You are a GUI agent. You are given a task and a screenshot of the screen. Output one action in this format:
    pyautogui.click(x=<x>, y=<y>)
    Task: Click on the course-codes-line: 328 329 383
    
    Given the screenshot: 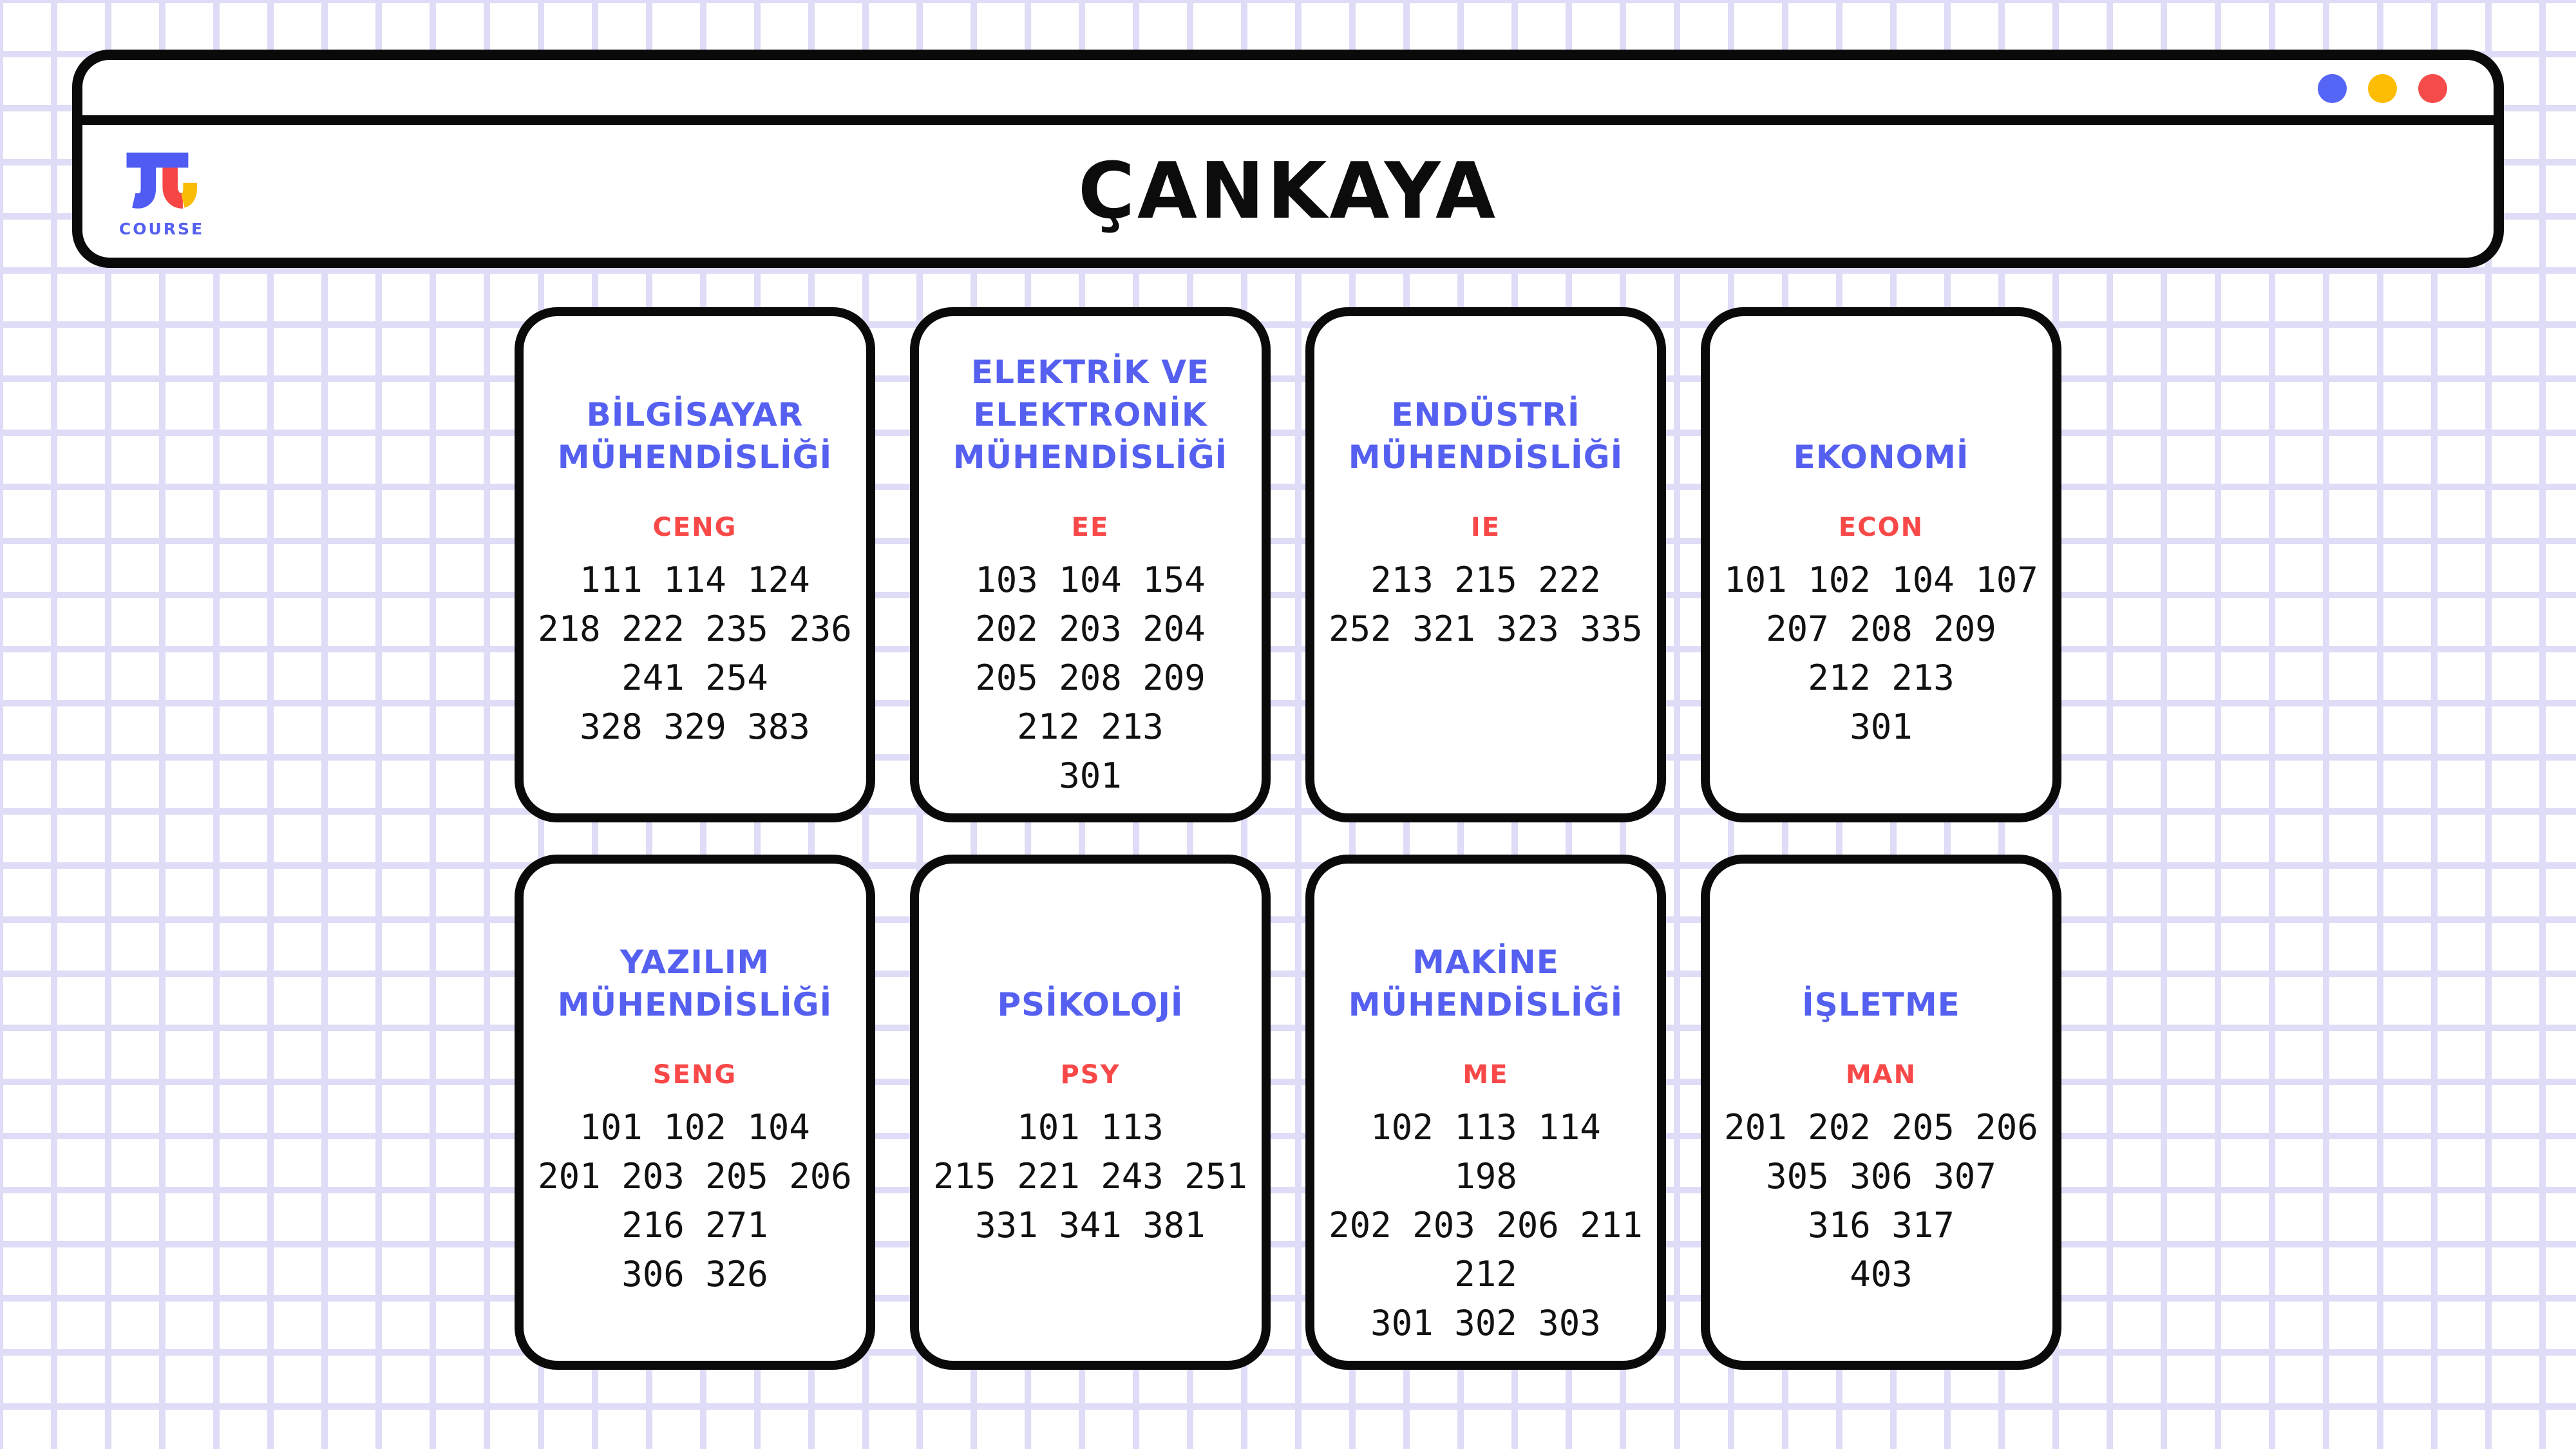 What is the action you would take?
    pyautogui.click(x=695, y=726)
    